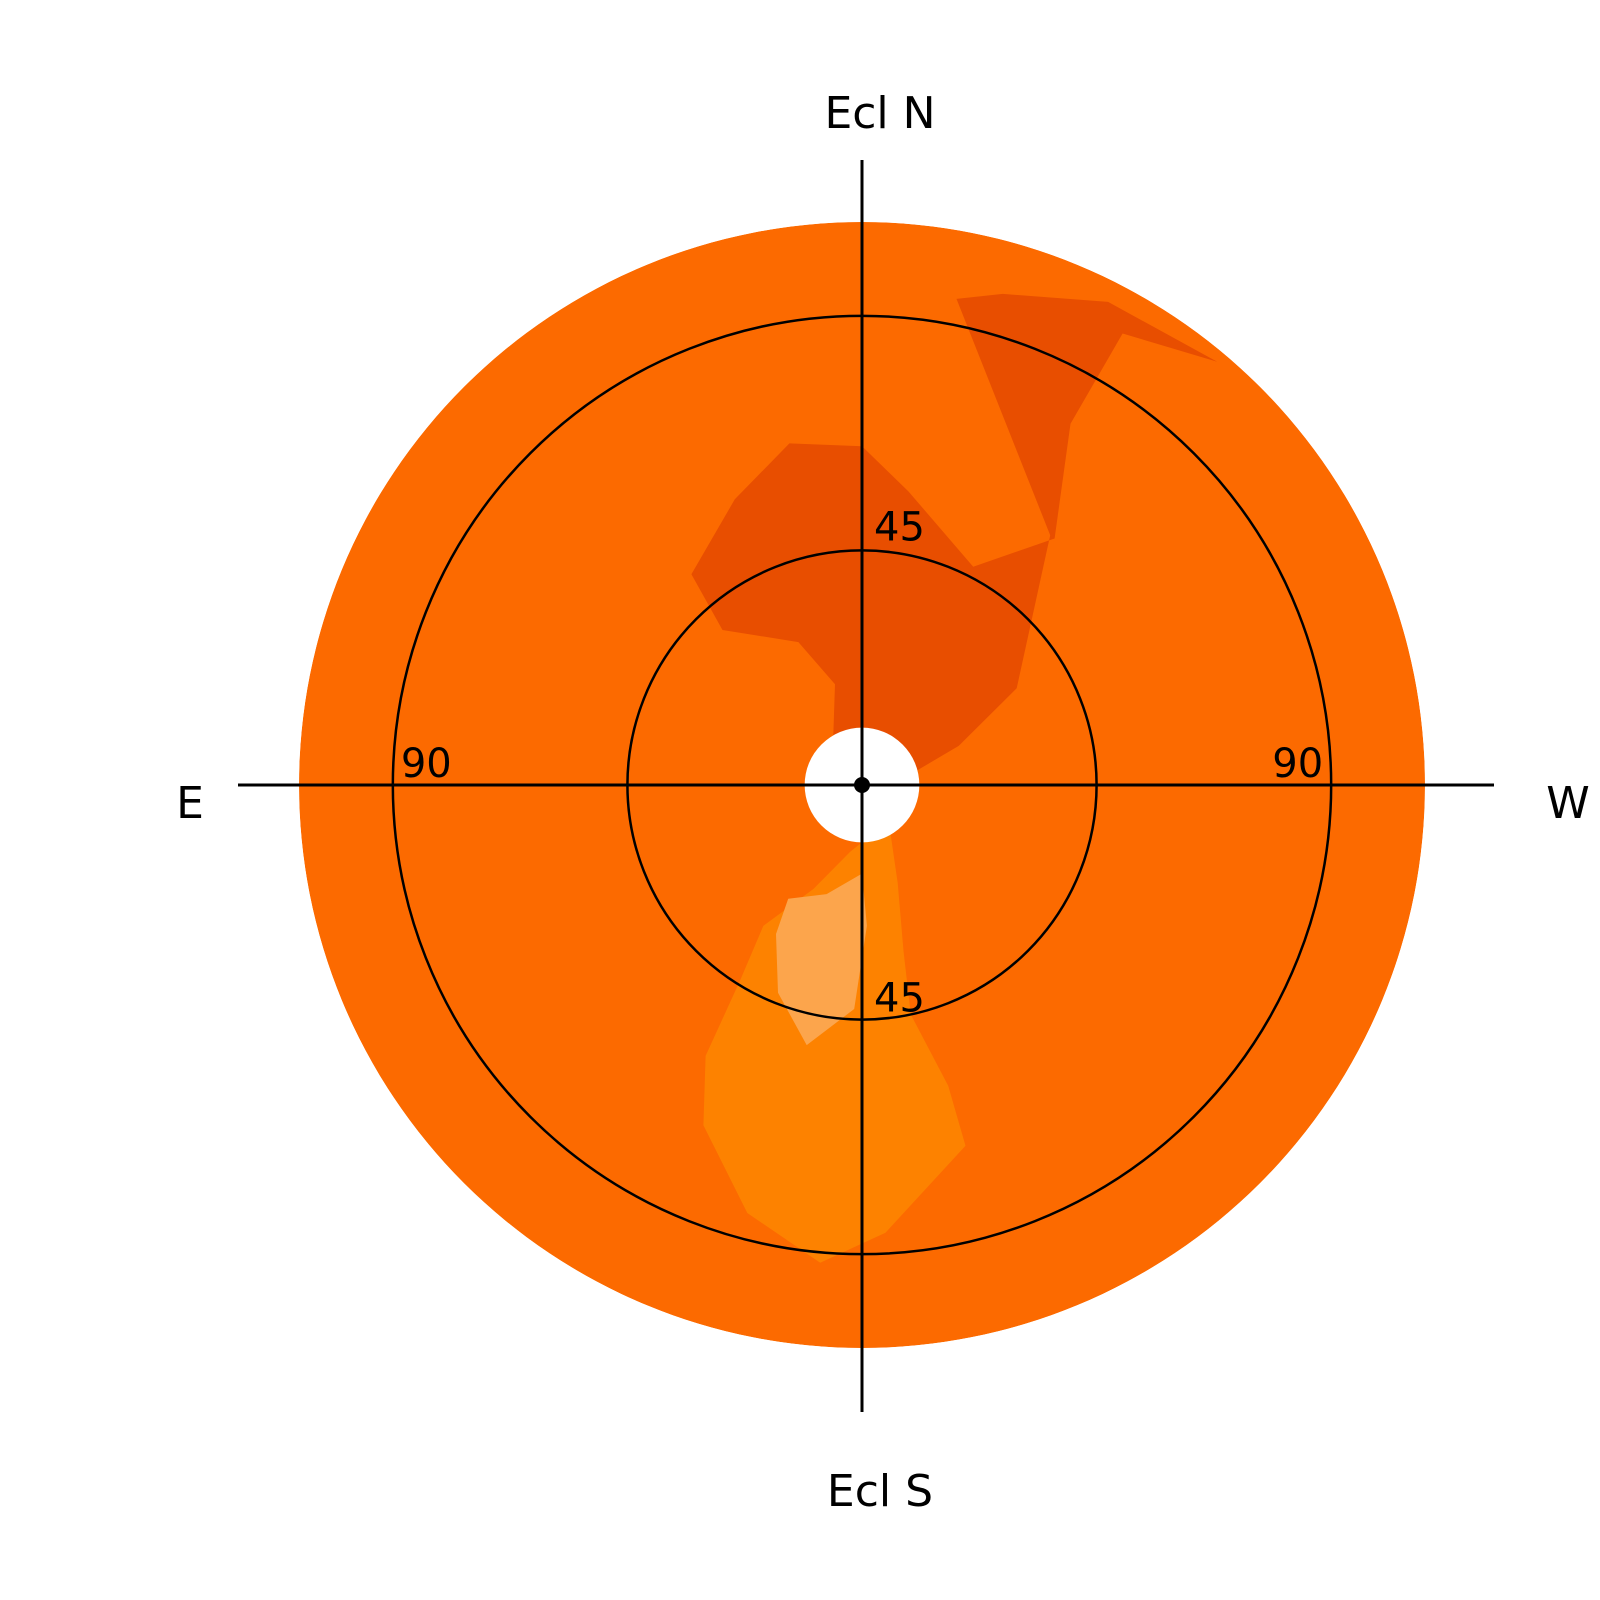 This screenshot has height=1600, width=1600. I want to click on colorbar-tick-label: 3.25, so click(100, 125).